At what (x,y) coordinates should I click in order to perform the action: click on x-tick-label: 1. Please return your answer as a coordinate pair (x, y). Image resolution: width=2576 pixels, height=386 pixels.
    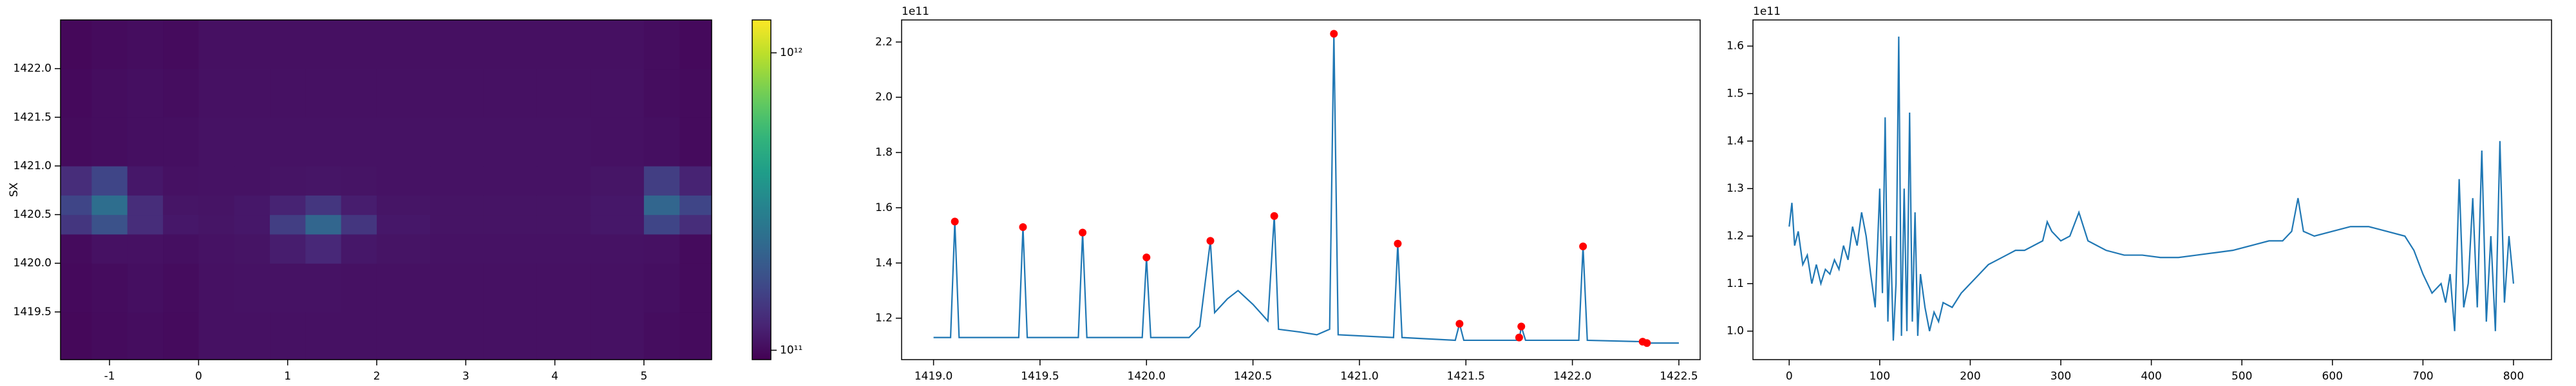
    Looking at the image, I should click on (287, 376).